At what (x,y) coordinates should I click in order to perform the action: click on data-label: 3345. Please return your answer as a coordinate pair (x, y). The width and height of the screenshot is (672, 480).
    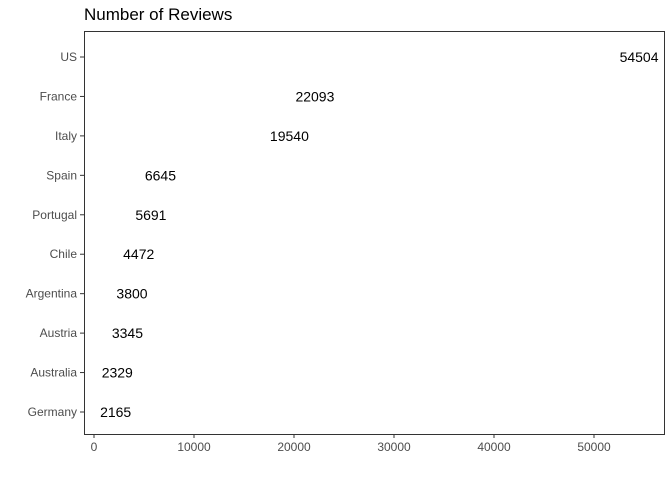
    Looking at the image, I should click on (127, 333).